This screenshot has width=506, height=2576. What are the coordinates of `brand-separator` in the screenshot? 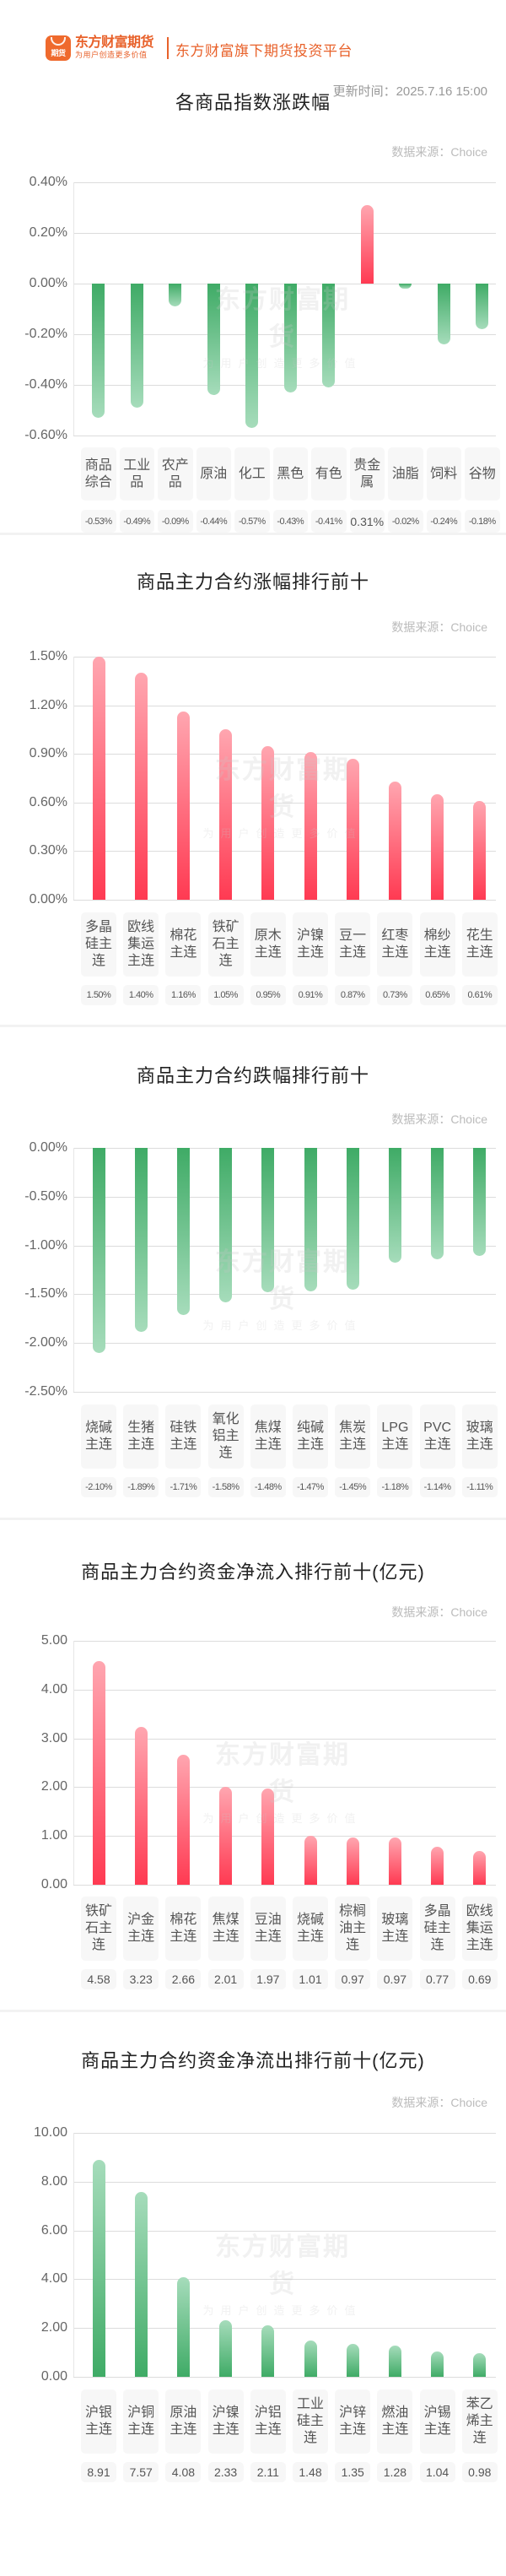 It's located at (168, 48).